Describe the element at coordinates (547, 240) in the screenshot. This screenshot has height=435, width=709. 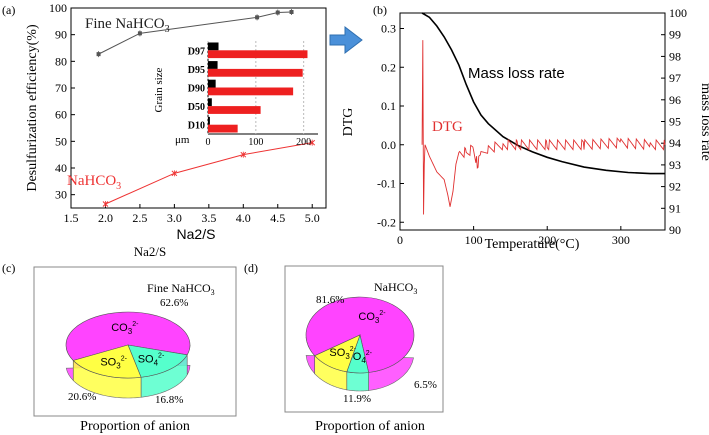
I see `x-tick-label: 200` at that location.